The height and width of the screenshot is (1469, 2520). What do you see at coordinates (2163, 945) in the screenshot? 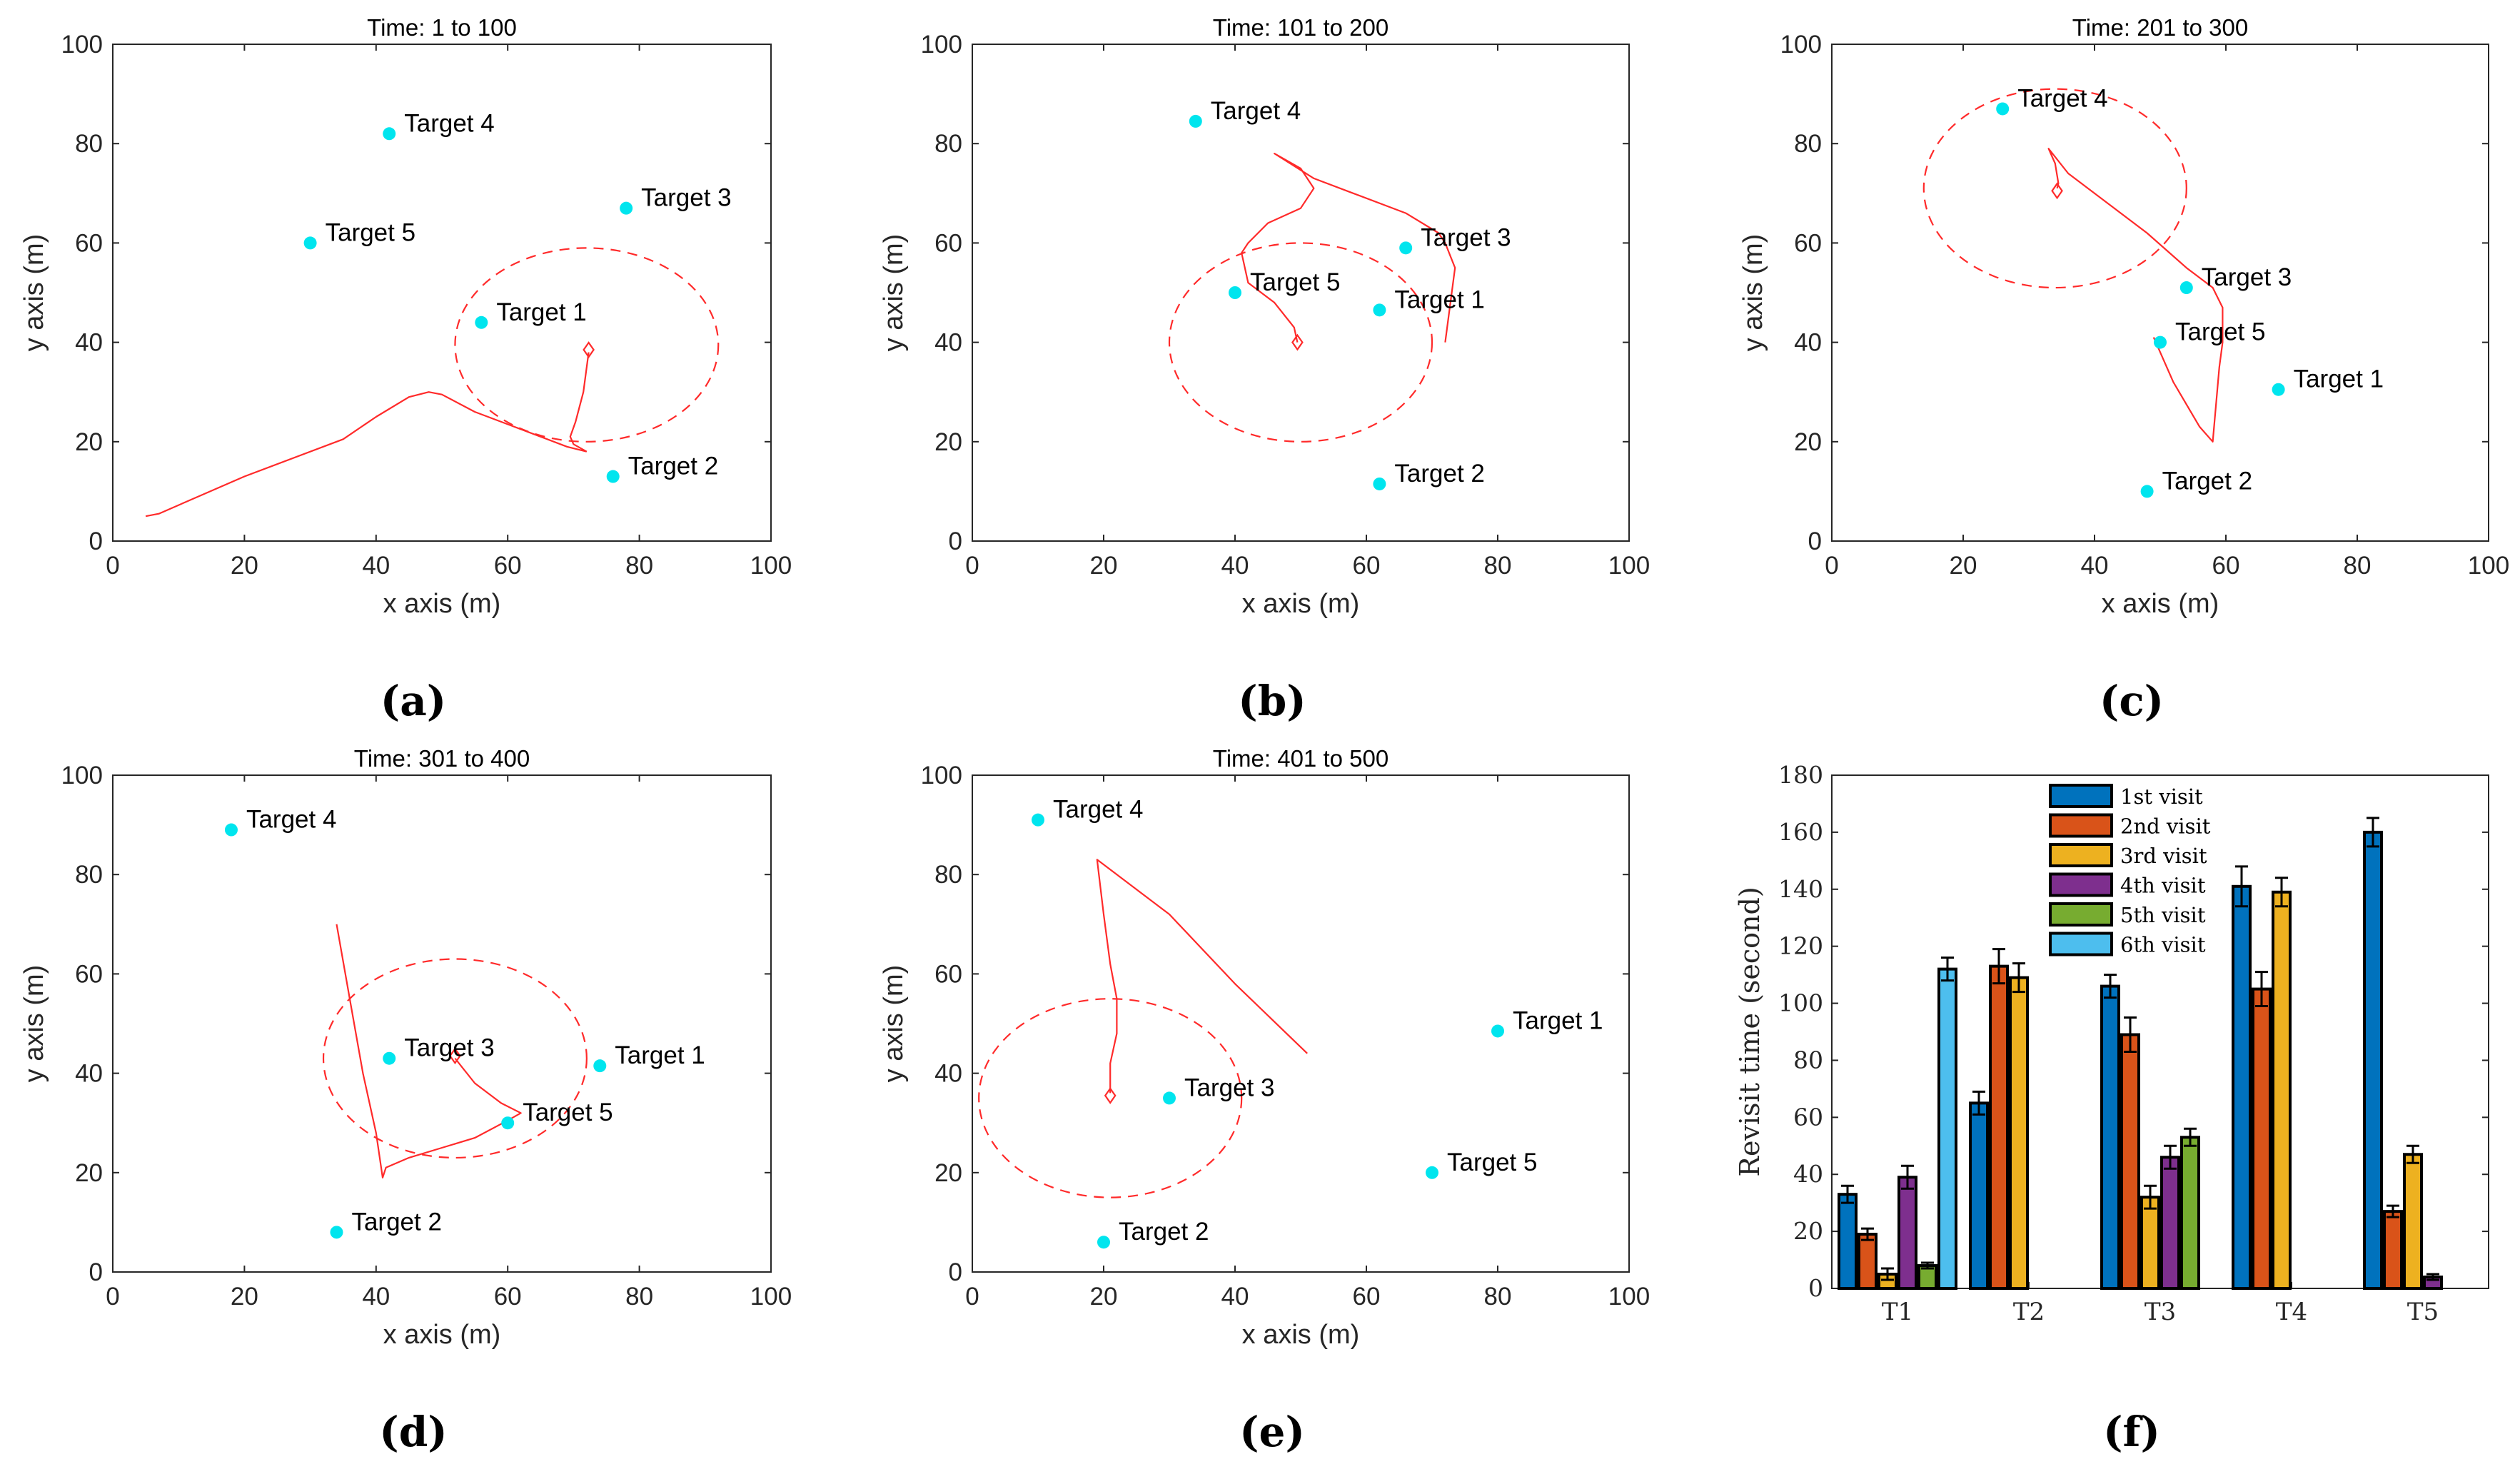
I see `legend-label: 6th visit` at bounding box center [2163, 945].